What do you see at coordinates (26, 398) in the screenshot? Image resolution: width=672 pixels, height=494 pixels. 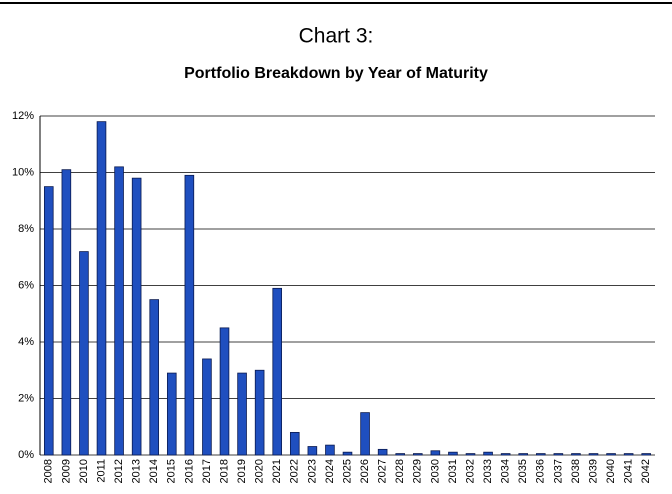 I see `y-tick-label: 2%` at bounding box center [26, 398].